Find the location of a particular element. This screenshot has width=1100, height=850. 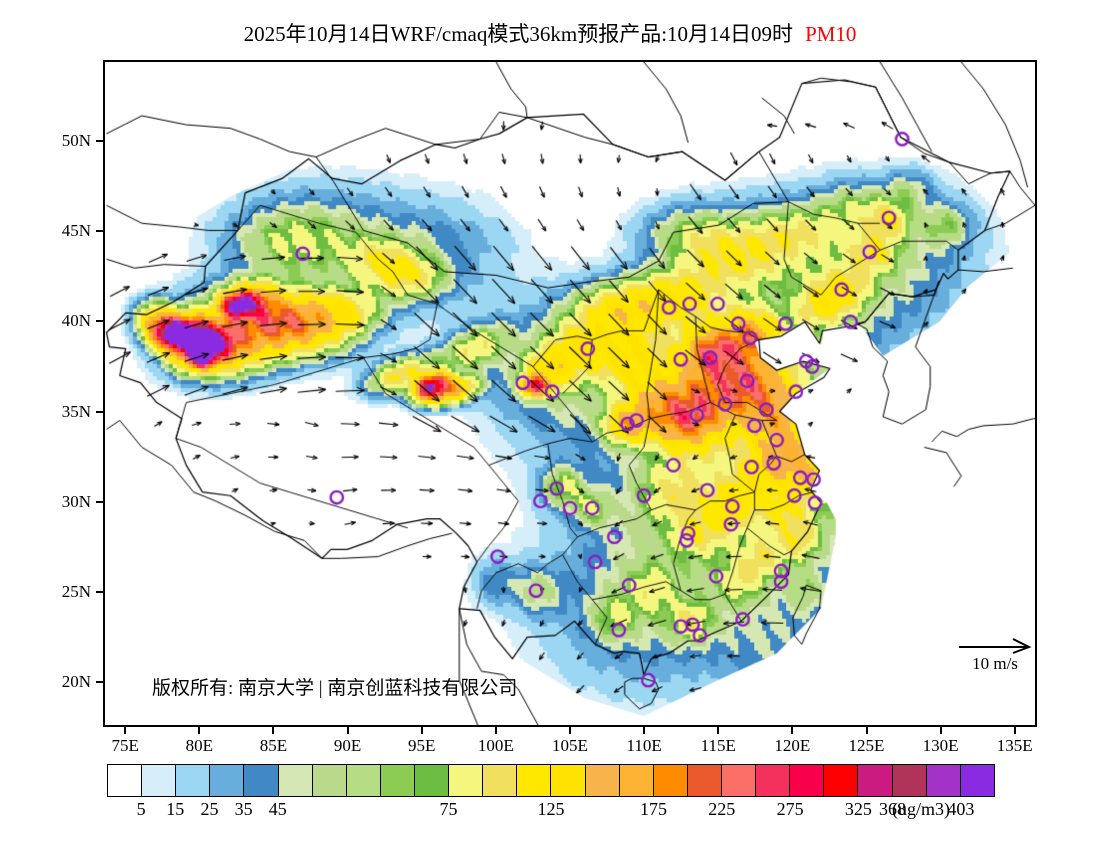

y-axis-label: 30N is located at coordinates (76, 501).